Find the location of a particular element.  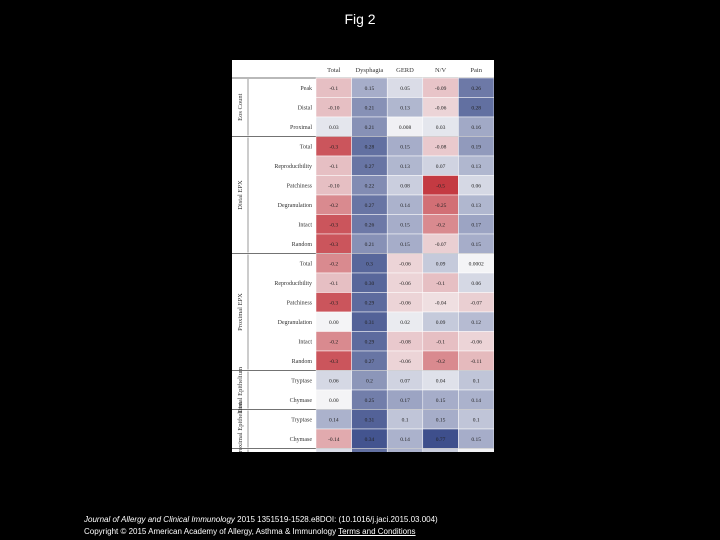

column-header: Dysphagia is located at coordinates (369, 70).